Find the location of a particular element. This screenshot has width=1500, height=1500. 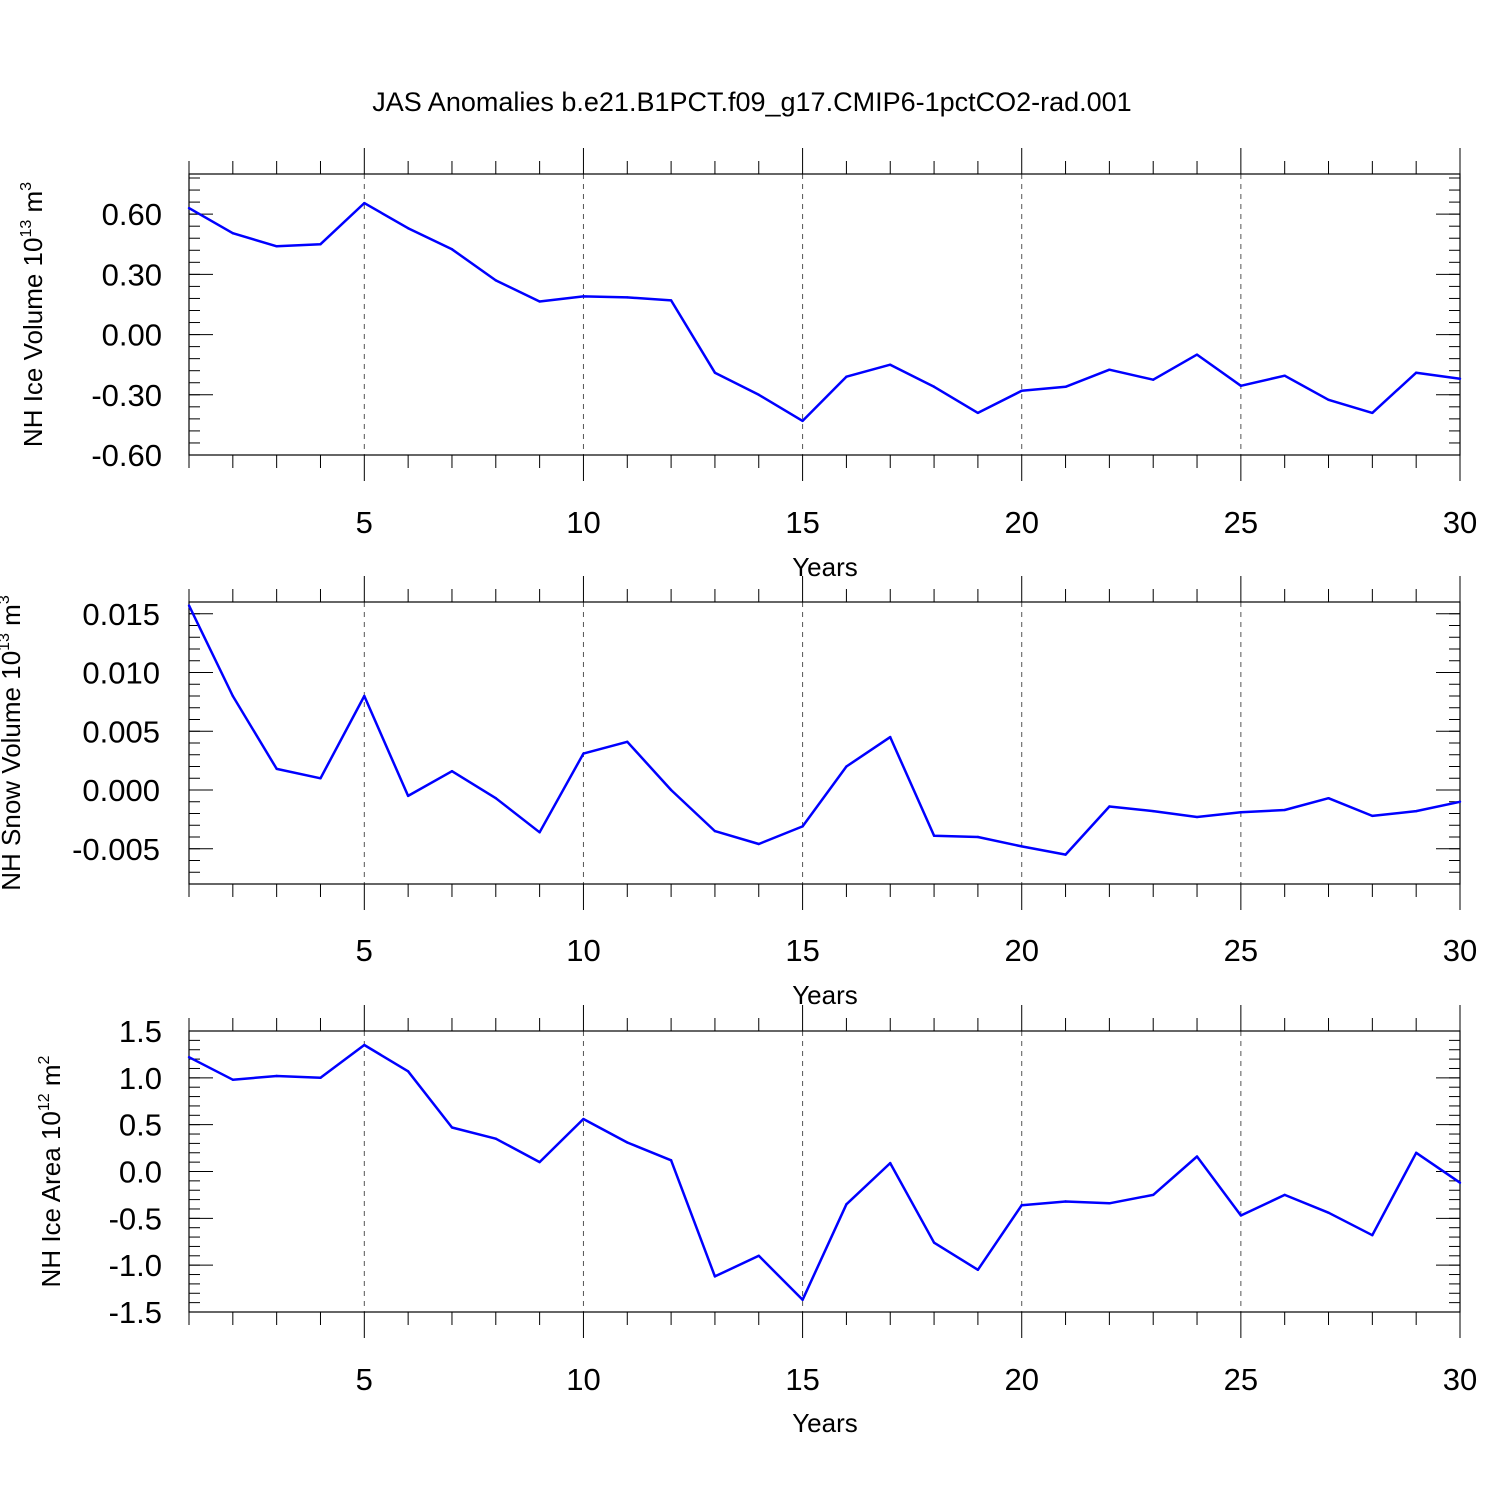

y-tick-label: -0.60 is located at coordinates (126, 455).